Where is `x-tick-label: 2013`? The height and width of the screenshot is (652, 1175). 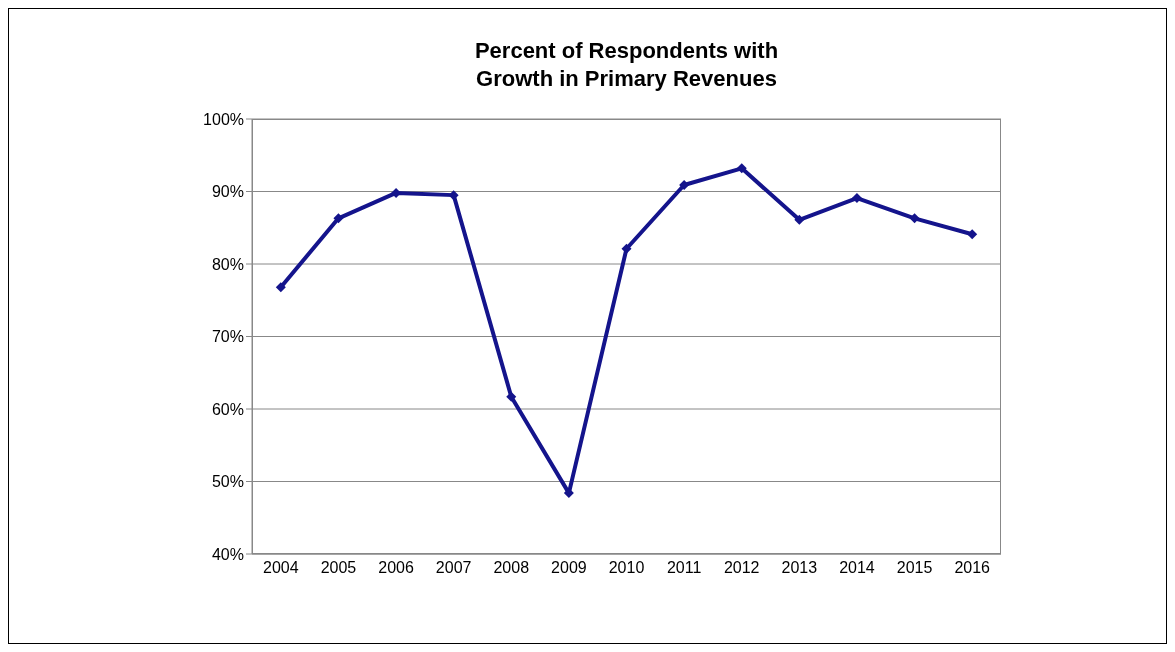
x-tick-label: 2013 is located at coordinates (799, 568).